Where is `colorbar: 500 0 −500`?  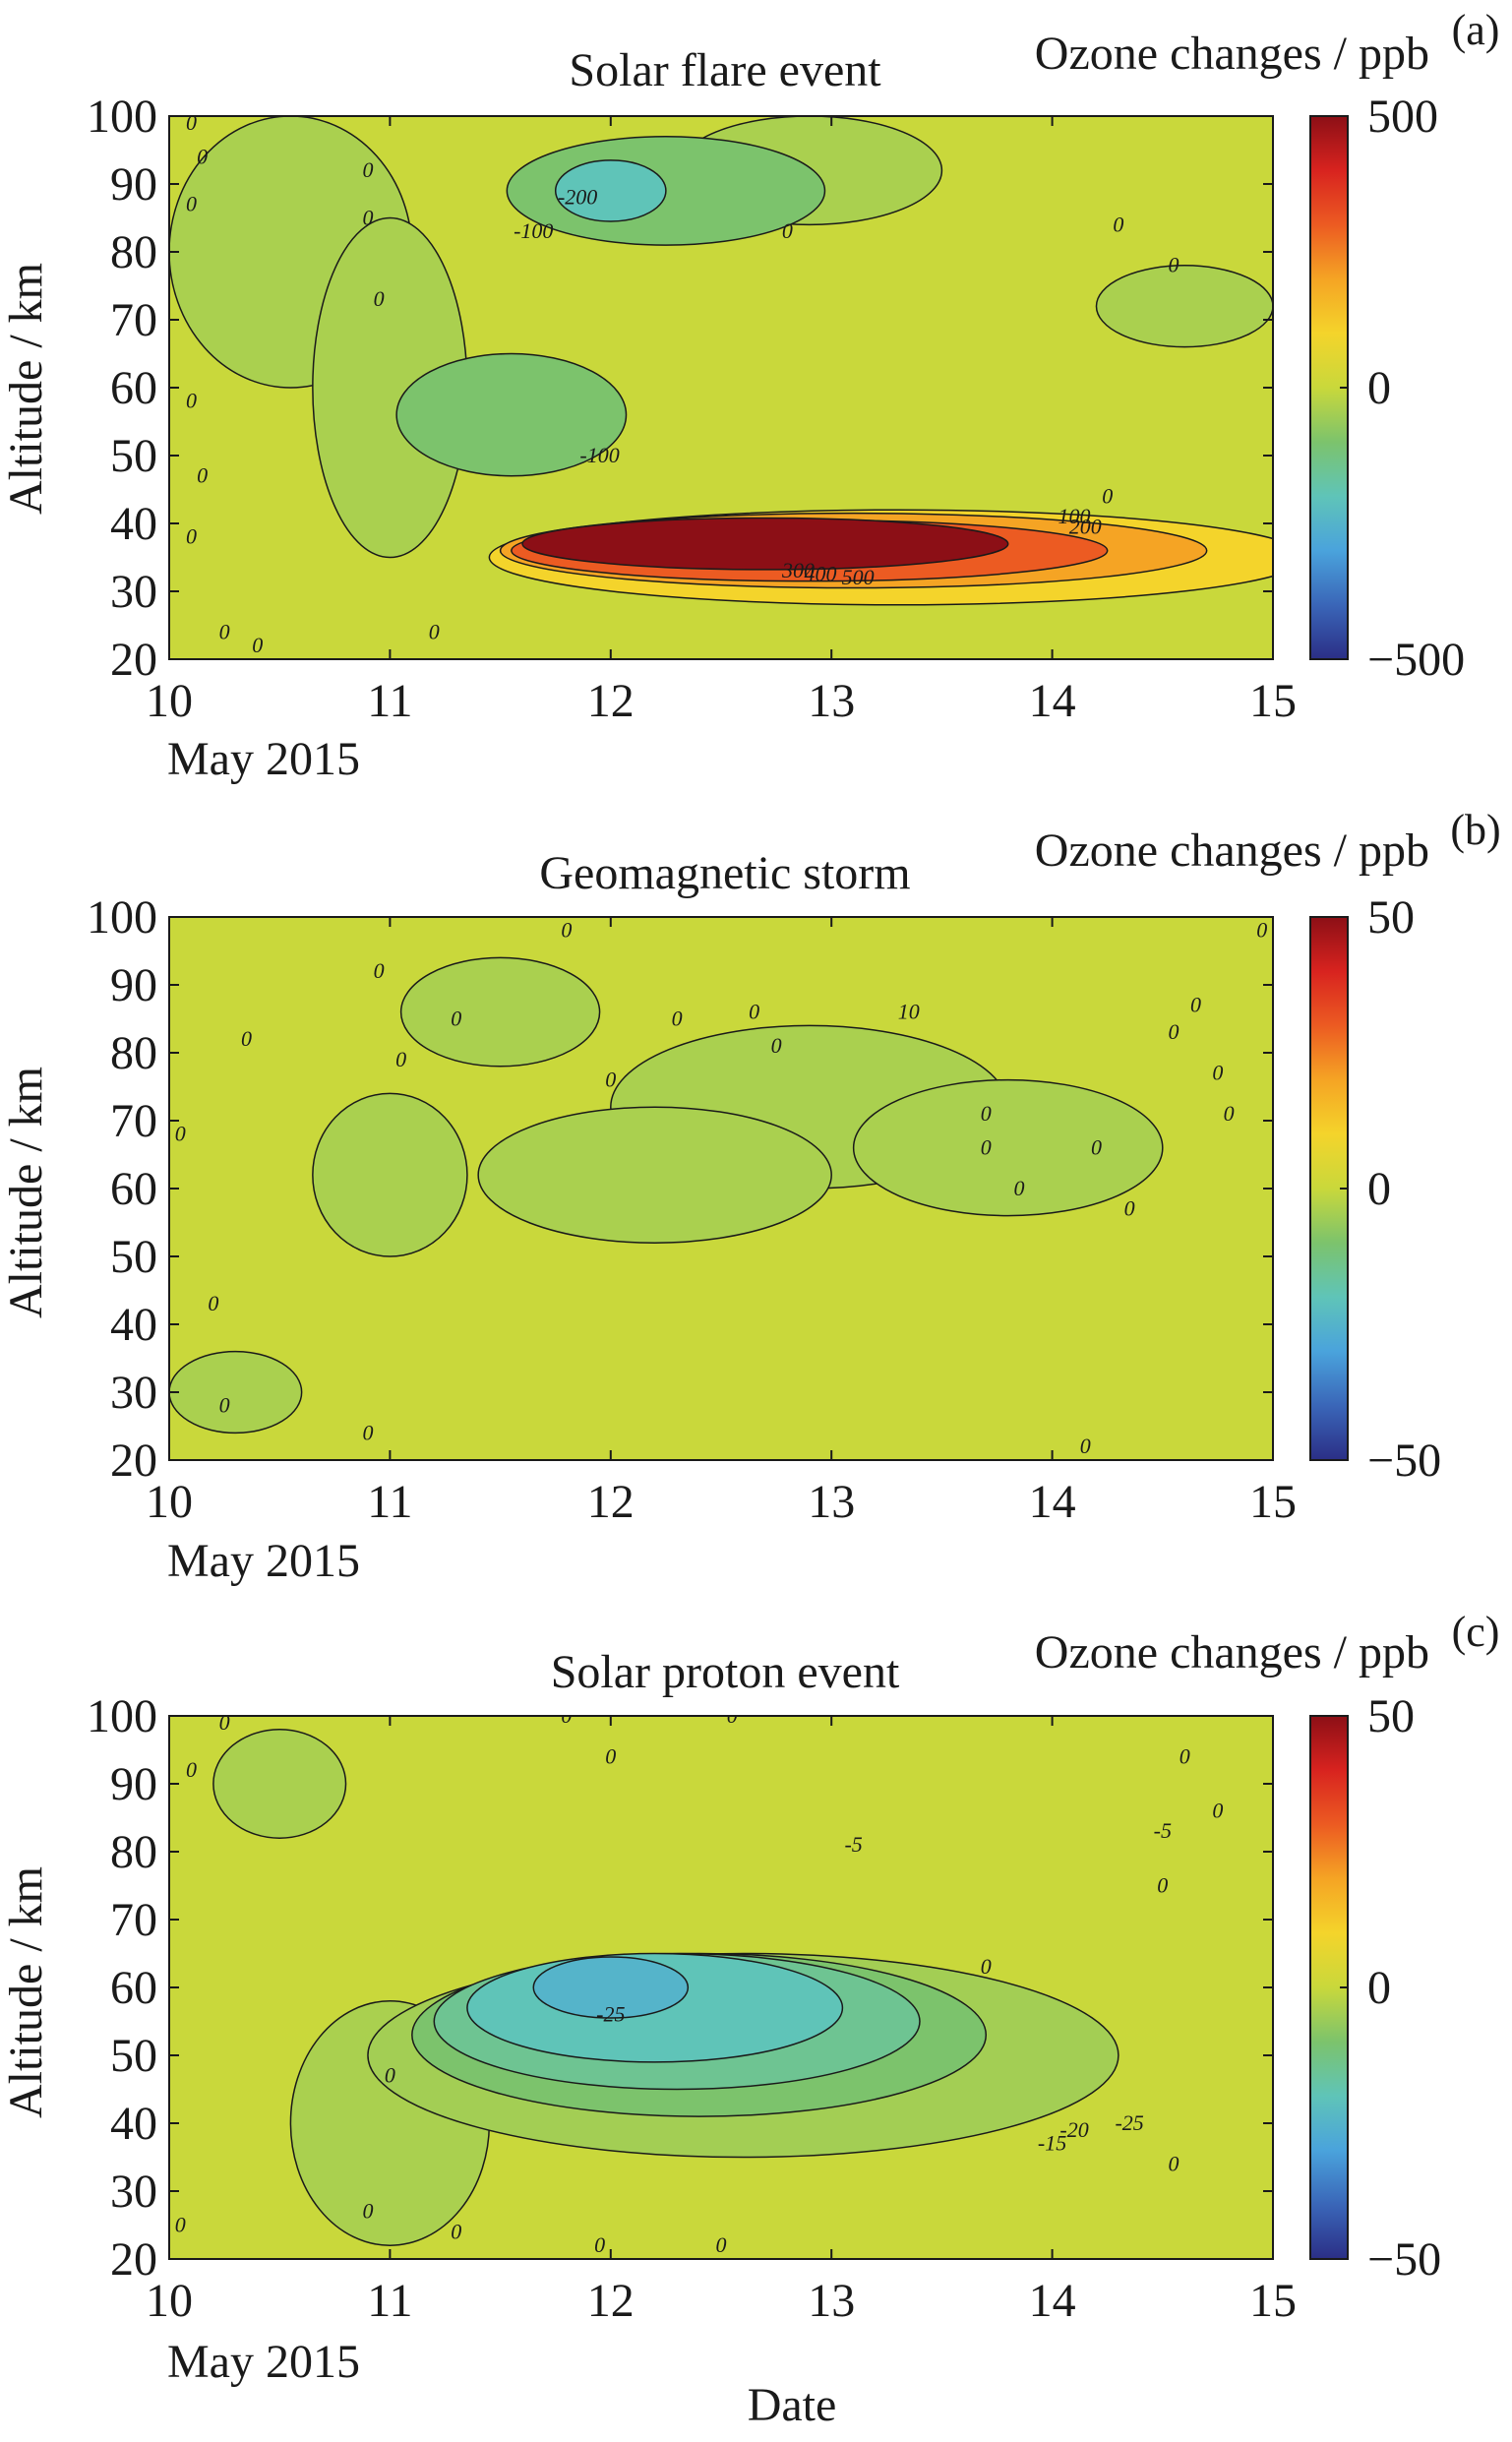
colorbar: 500 0 −500 is located at coordinates (1387, 388).